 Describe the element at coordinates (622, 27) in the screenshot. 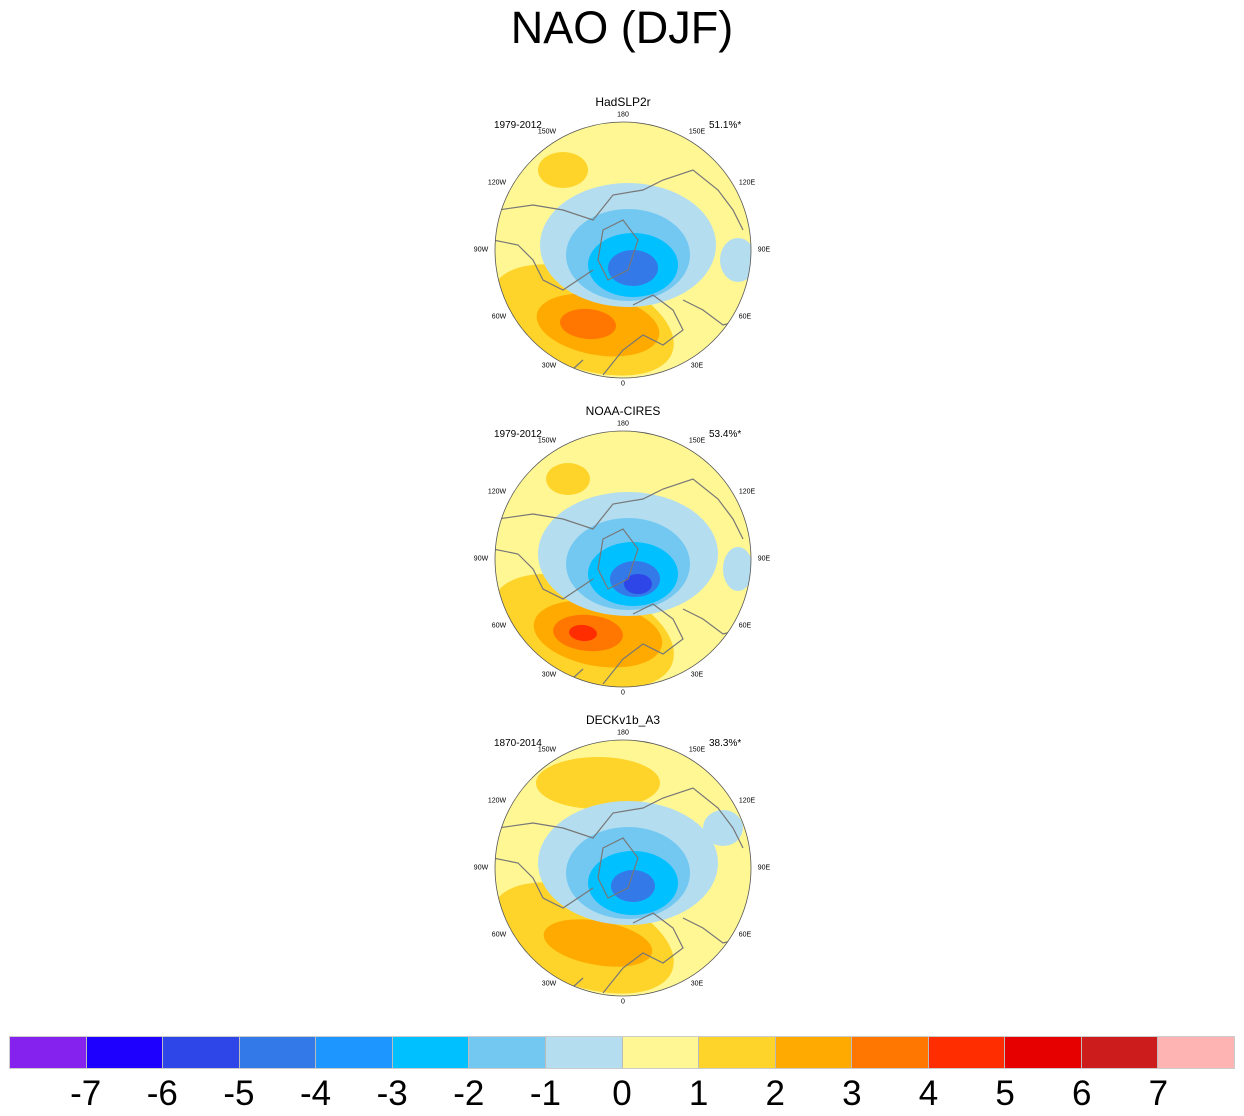

I see `figure-title: NAO (DJF)` at that location.